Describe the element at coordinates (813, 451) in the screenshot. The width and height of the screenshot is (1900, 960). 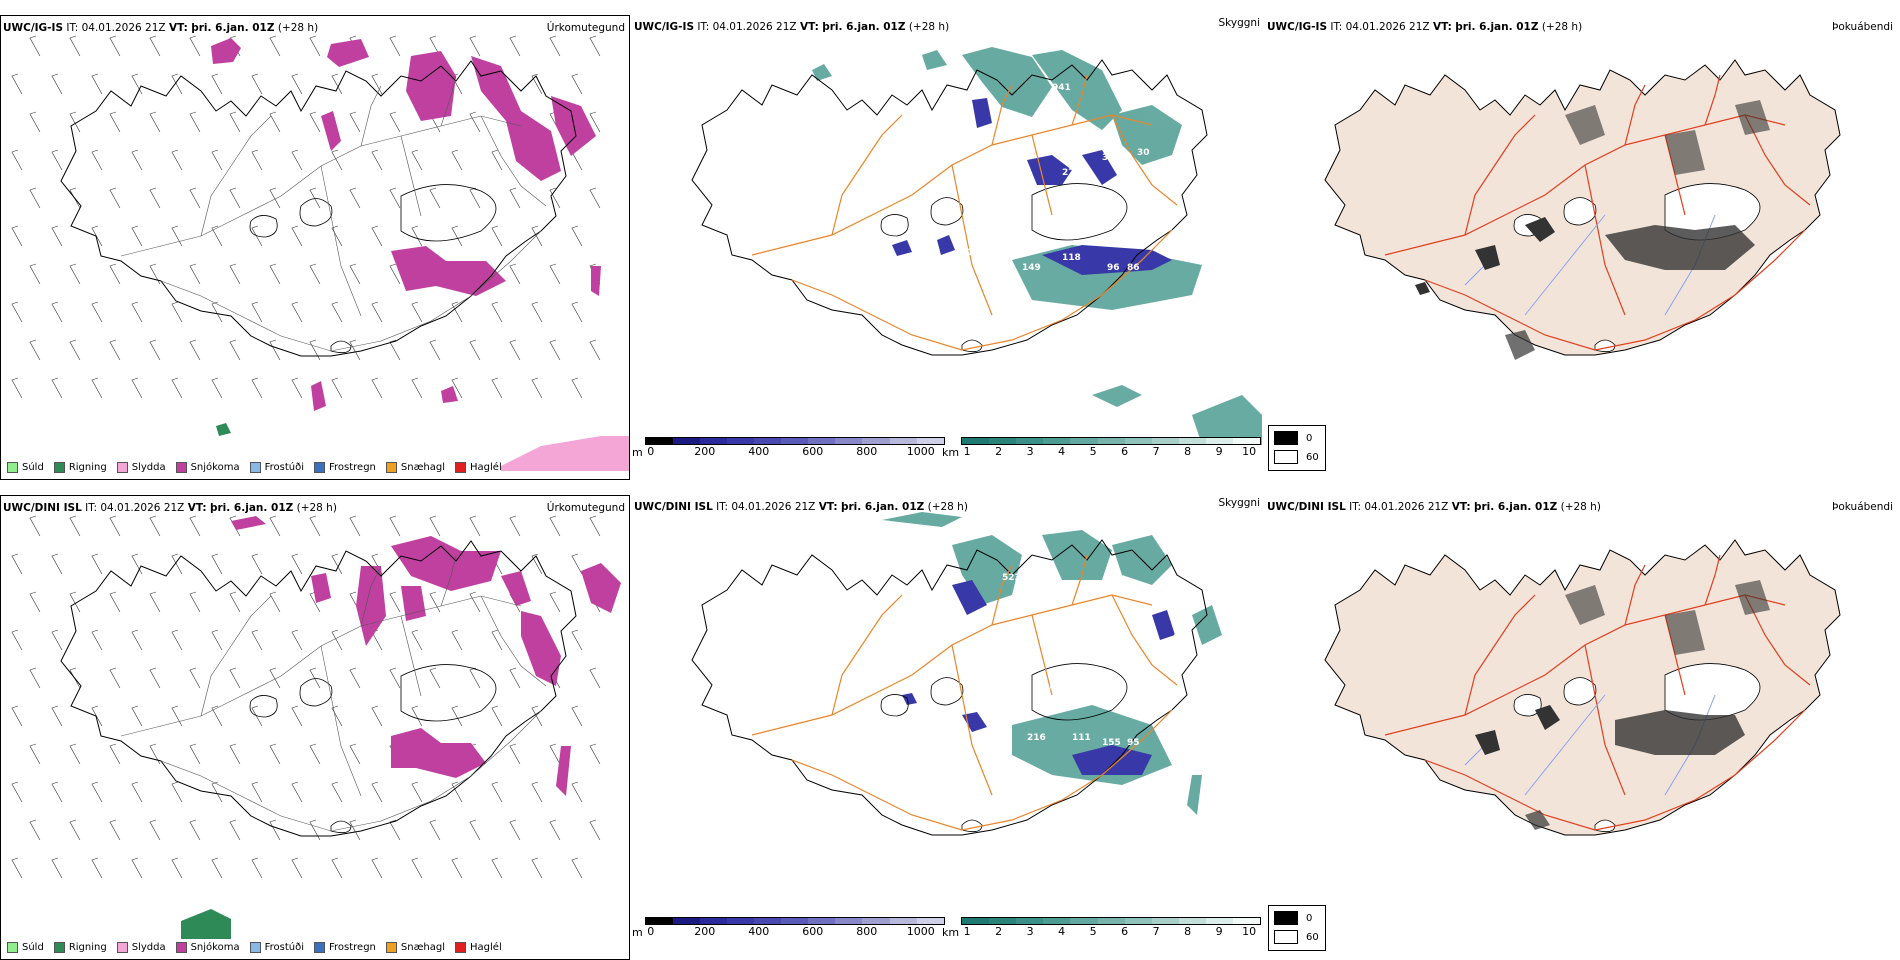
I see `colorbar-tick-label: 600` at that location.